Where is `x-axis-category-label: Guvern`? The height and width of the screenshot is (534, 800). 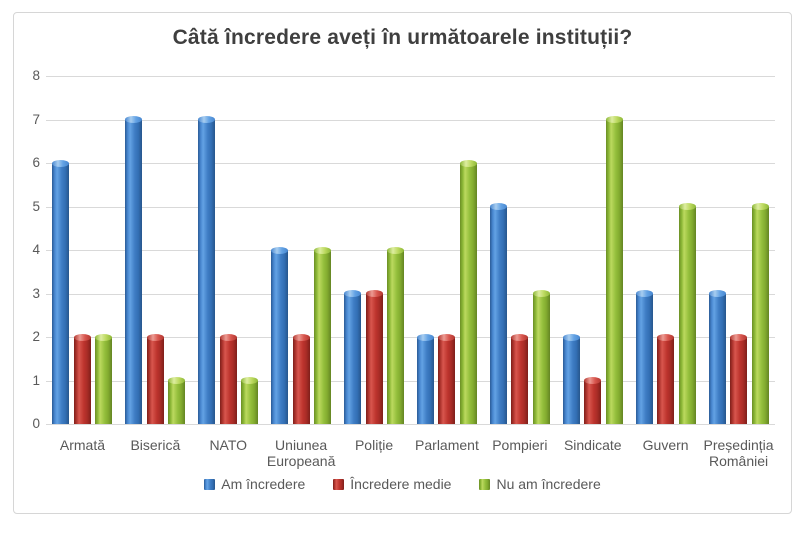 x-axis-category-label: Guvern is located at coordinates (665, 445).